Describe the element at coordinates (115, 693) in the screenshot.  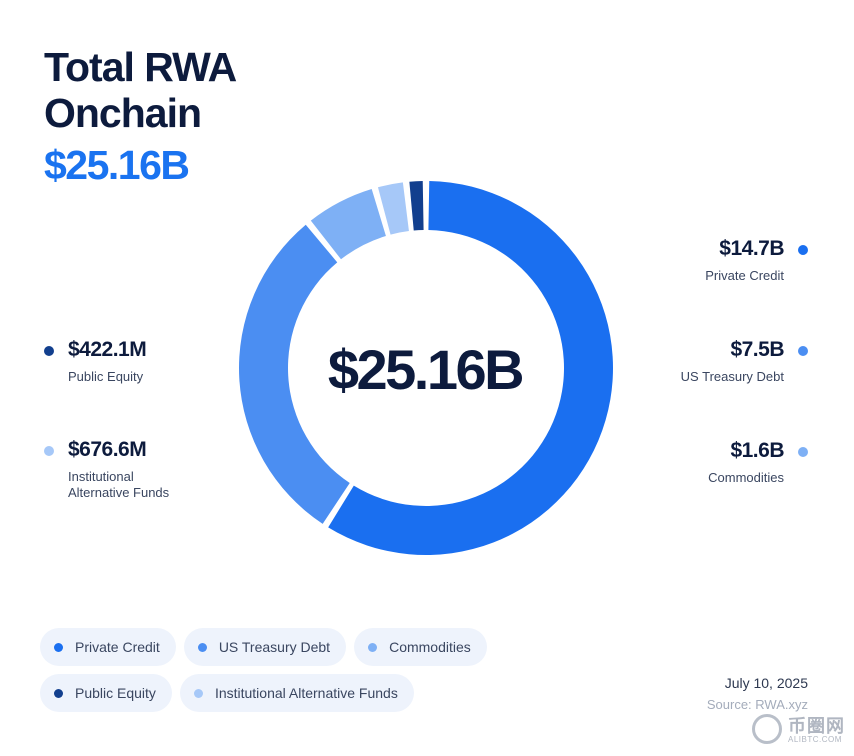
I see `legend-label: Public Equity` at that location.